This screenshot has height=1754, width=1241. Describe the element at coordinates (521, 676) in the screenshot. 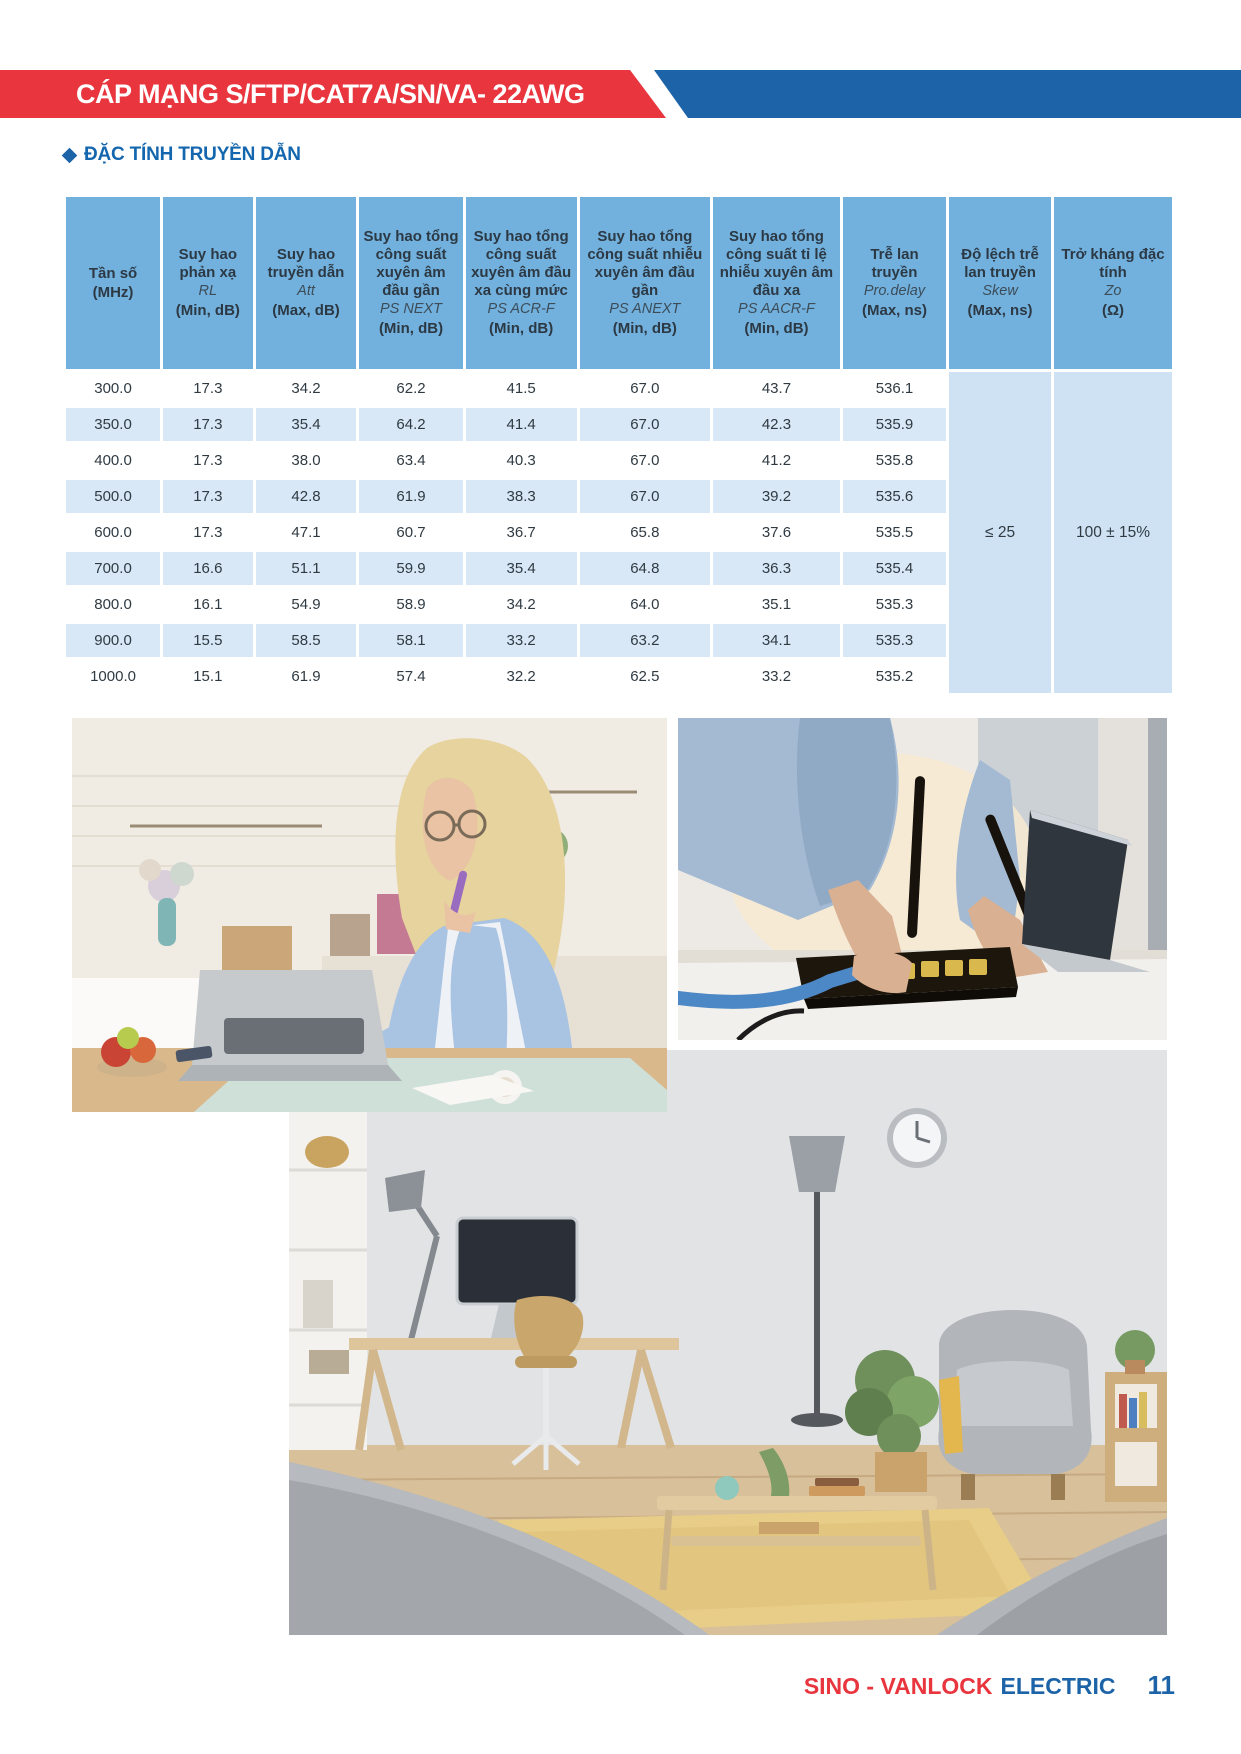

I see `table-cell: 32.2` at that location.